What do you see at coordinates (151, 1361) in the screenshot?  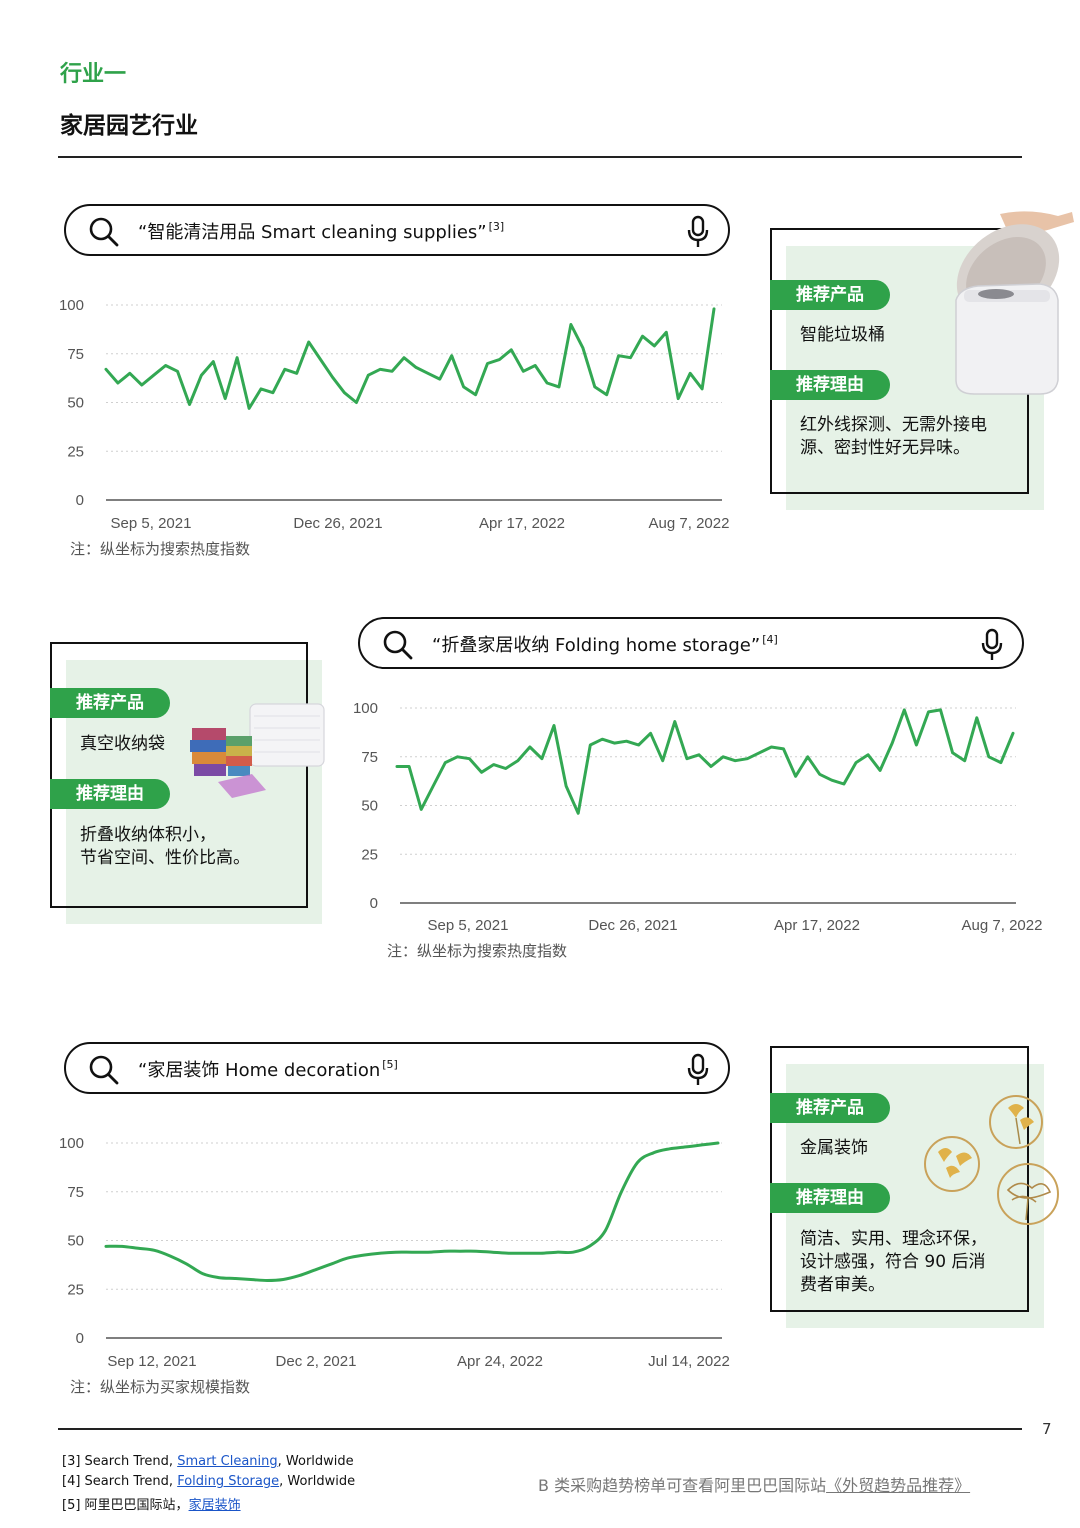 I see `x-tick-label: Sep 12, 2021` at bounding box center [151, 1361].